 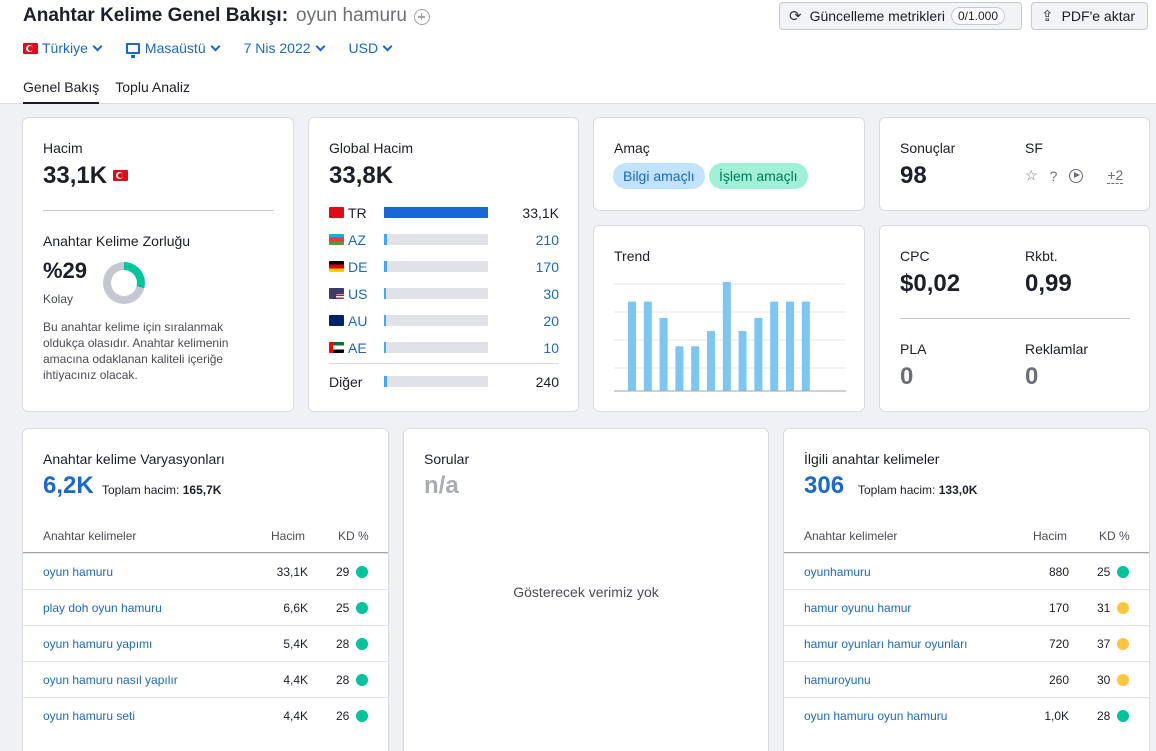 What do you see at coordinates (966, 607) in the screenshot?
I see `table-row: hamur oyunu hamur 170 31` at bounding box center [966, 607].